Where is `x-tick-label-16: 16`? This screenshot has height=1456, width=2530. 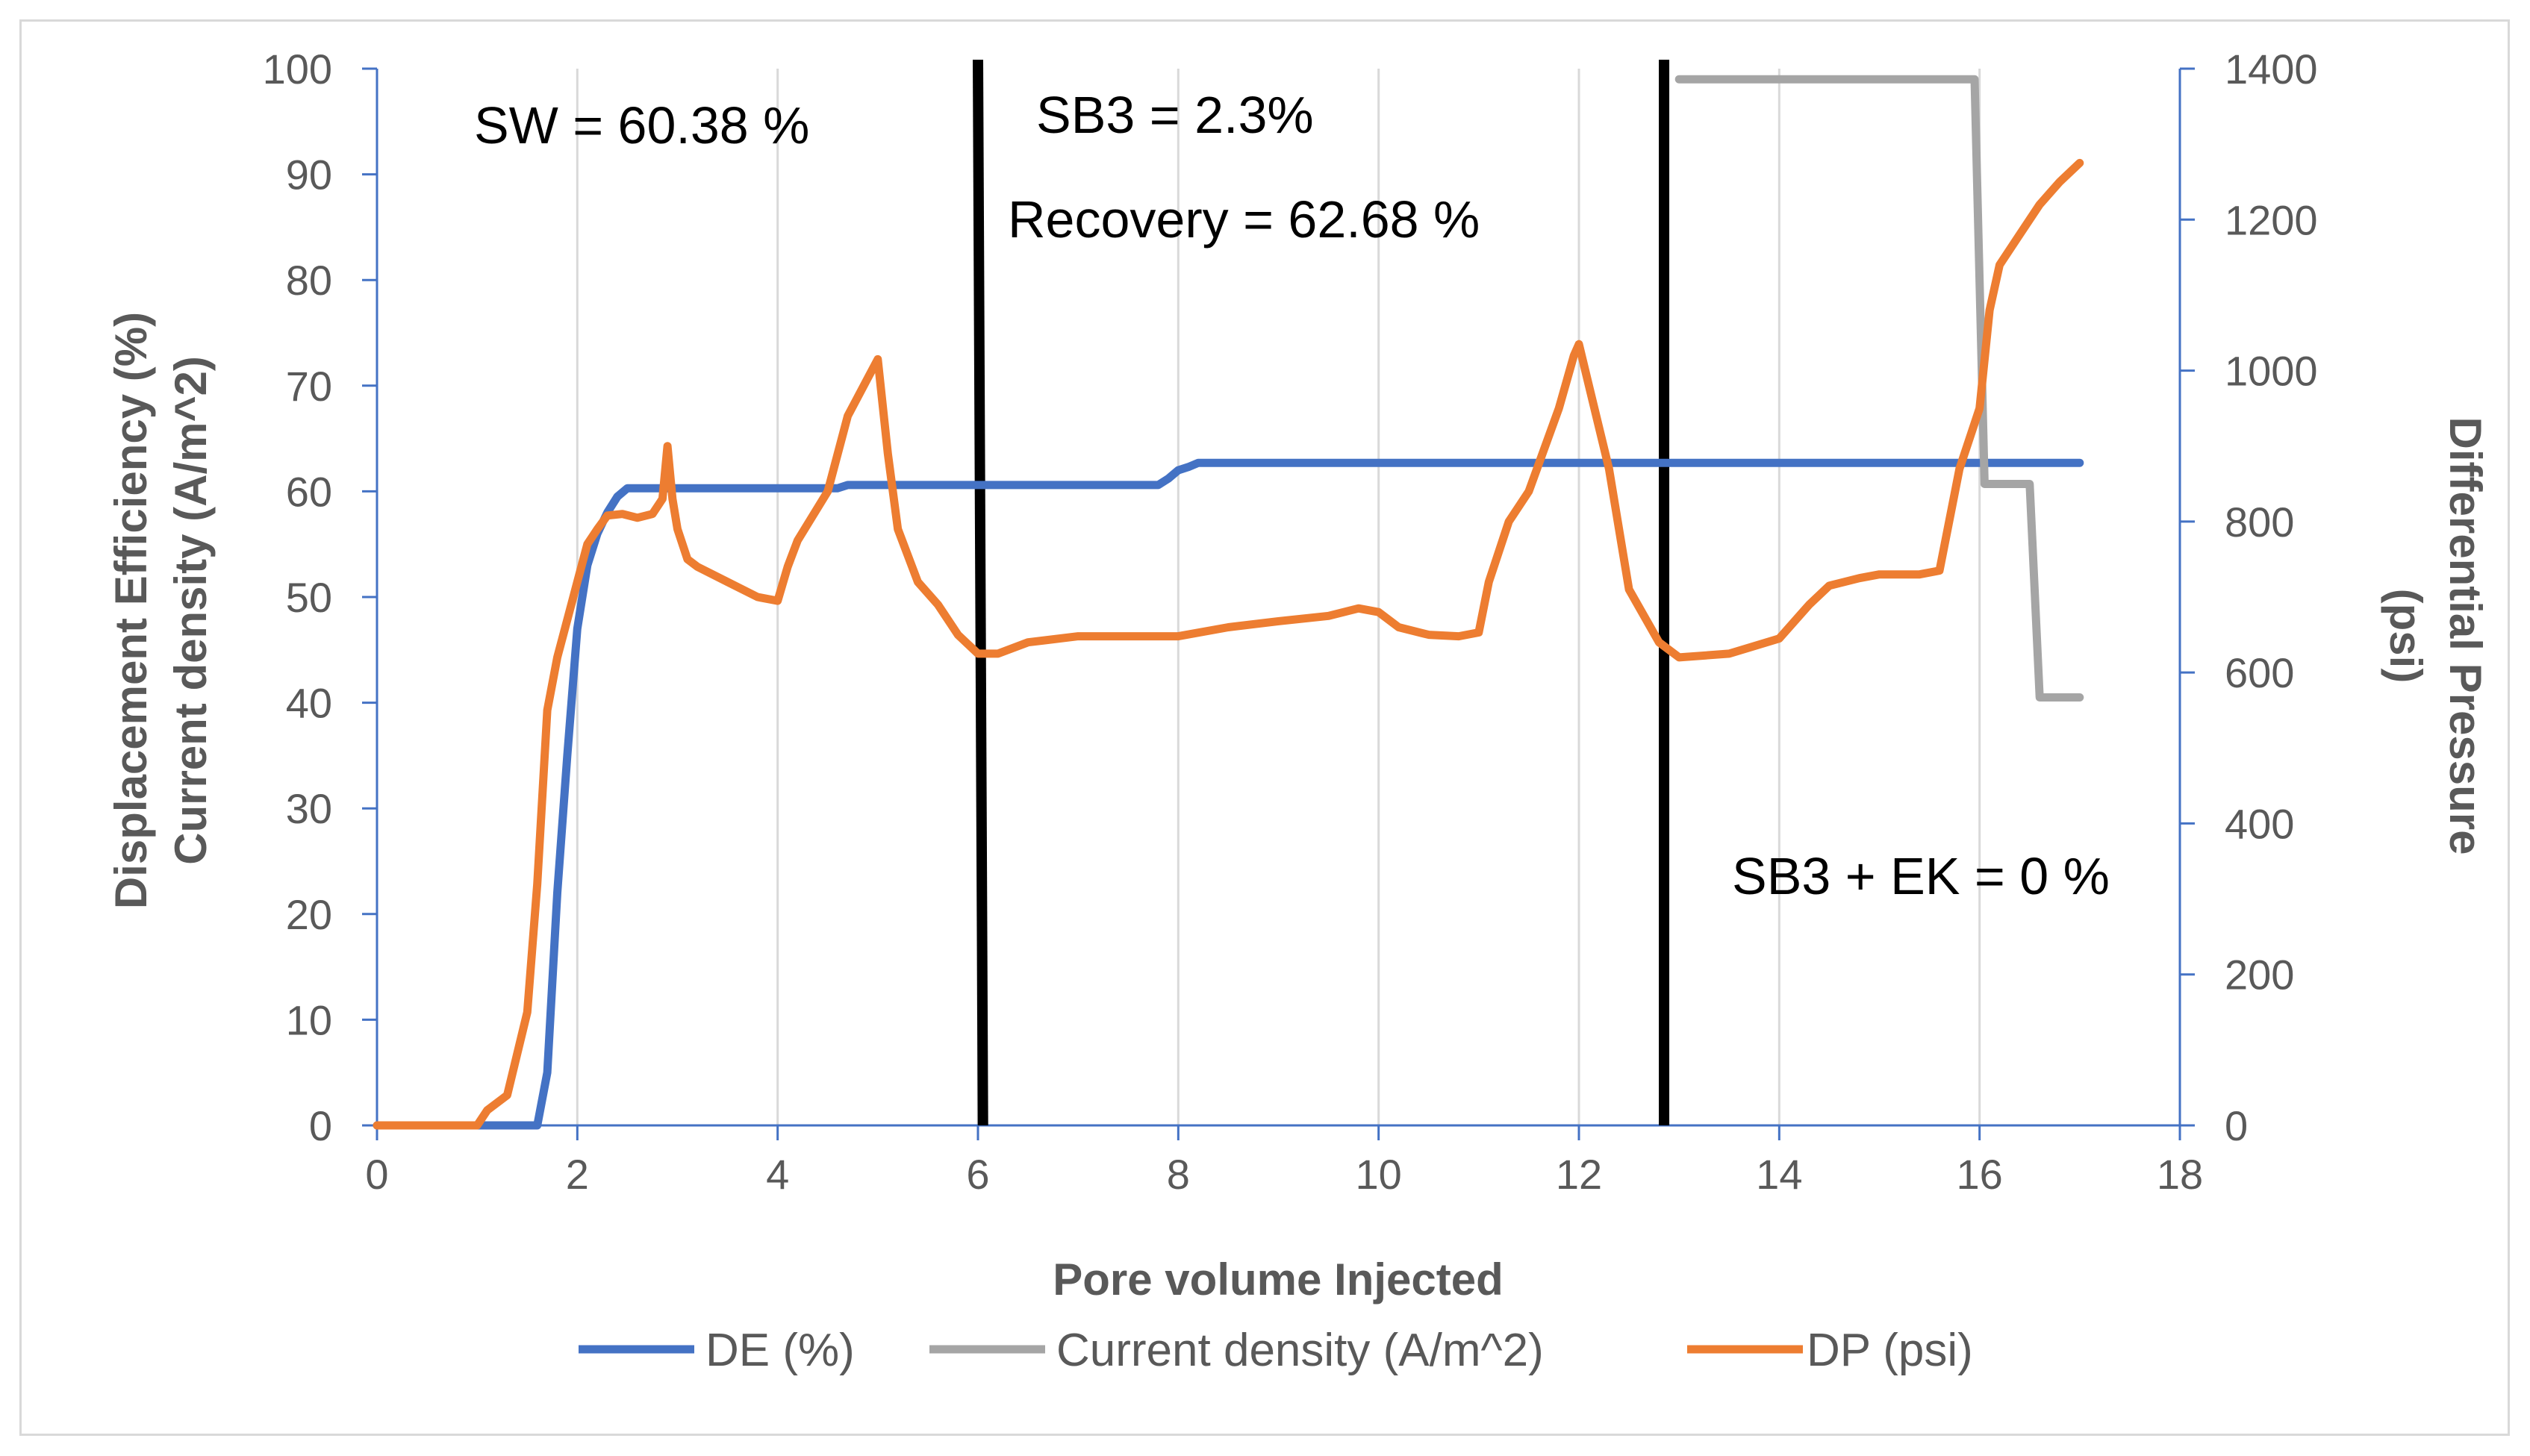
x-tick-label-16: 16 is located at coordinates (1980, 1174).